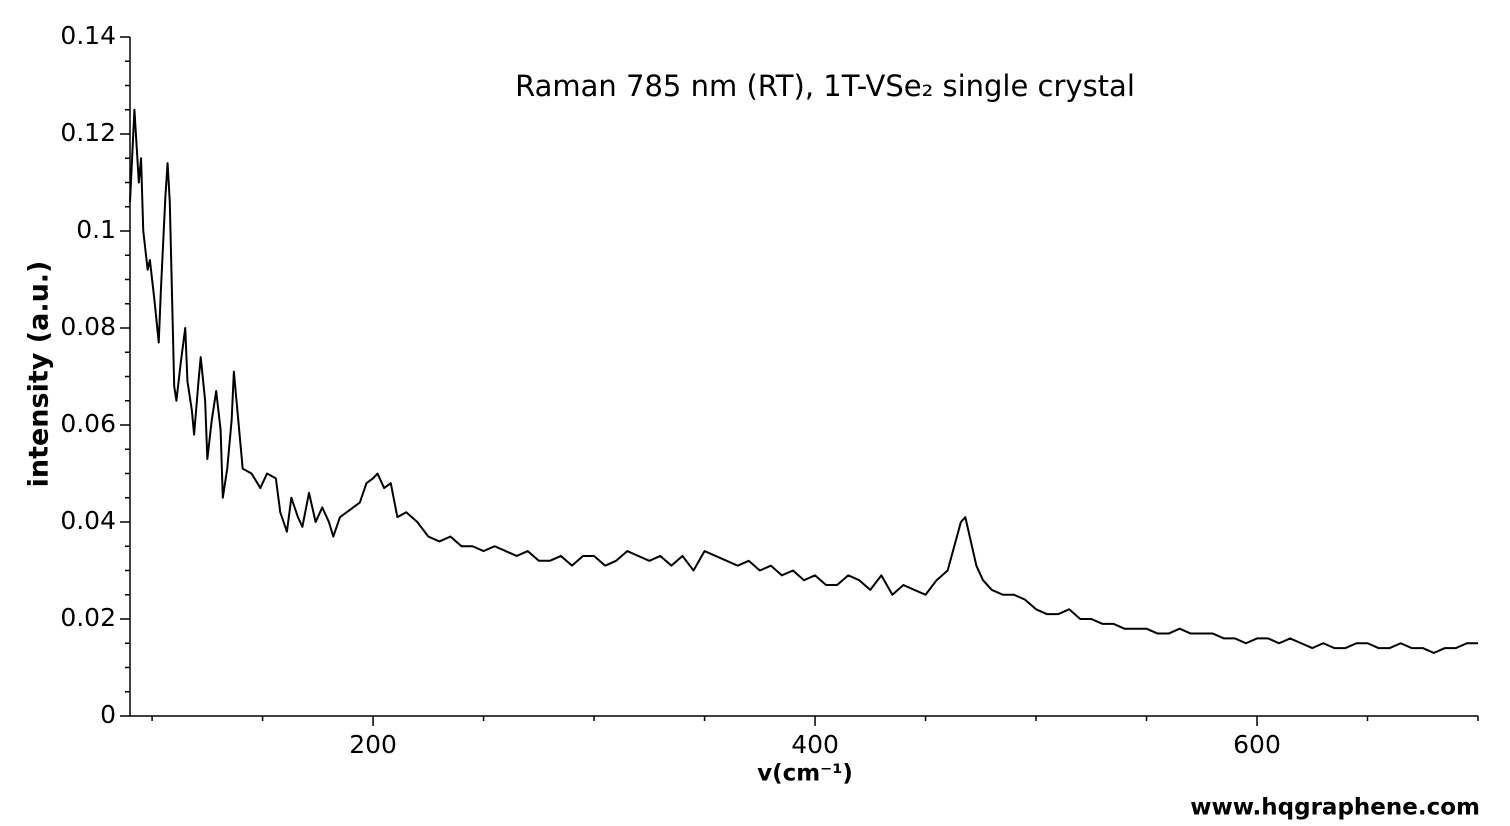 The image size is (1510, 826). What do you see at coordinates (88, 326) in the screenshot?
I see `y-tick-label: 0.08` at bounding box center [88, 326].